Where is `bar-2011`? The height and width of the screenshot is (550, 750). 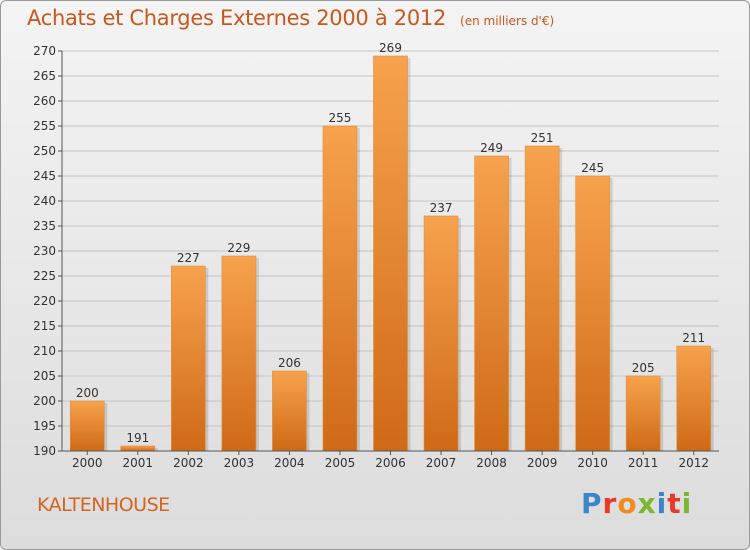
bar-2011 is located at coordinates (643, 413).